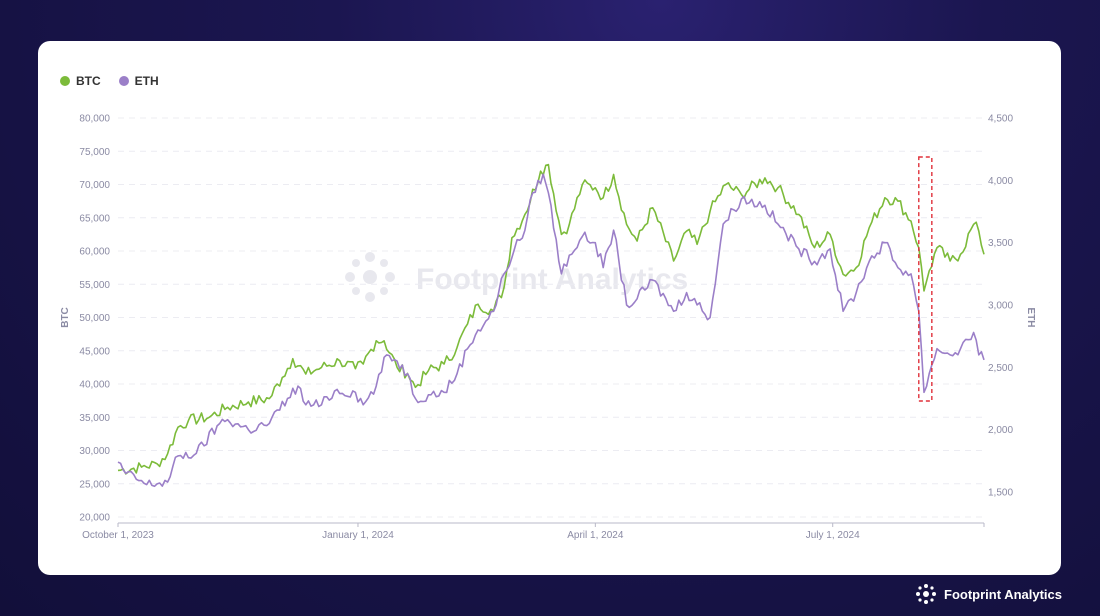  What do you see at coordinates (94, 218) in the screenshot?
I see `y-left-tick-label: 65,000` at bounding box center [94, 218].